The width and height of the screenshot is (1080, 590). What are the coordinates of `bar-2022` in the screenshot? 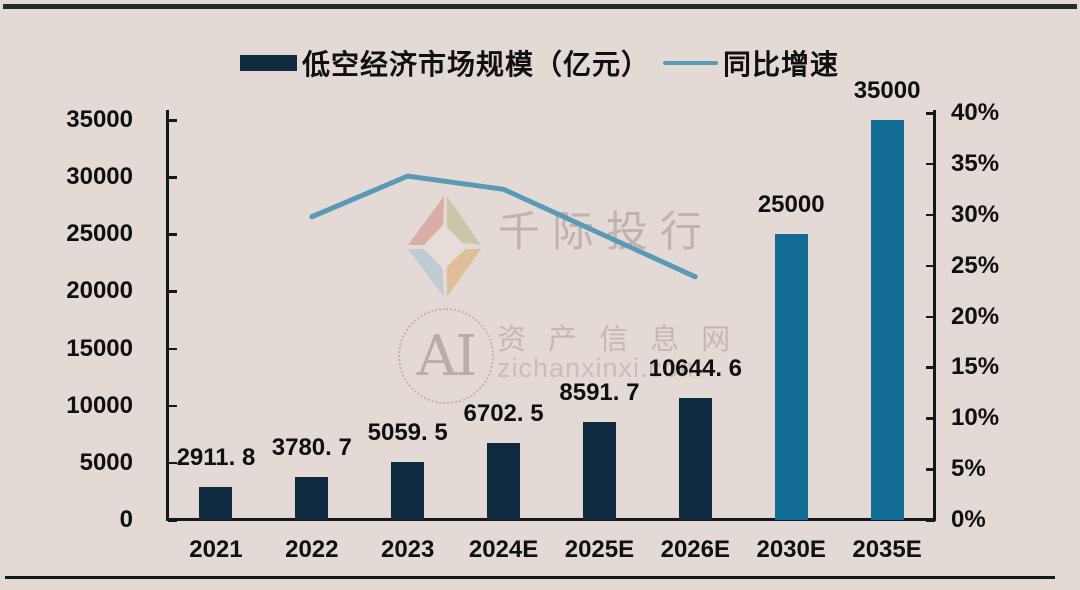 It's located at (312, 498).